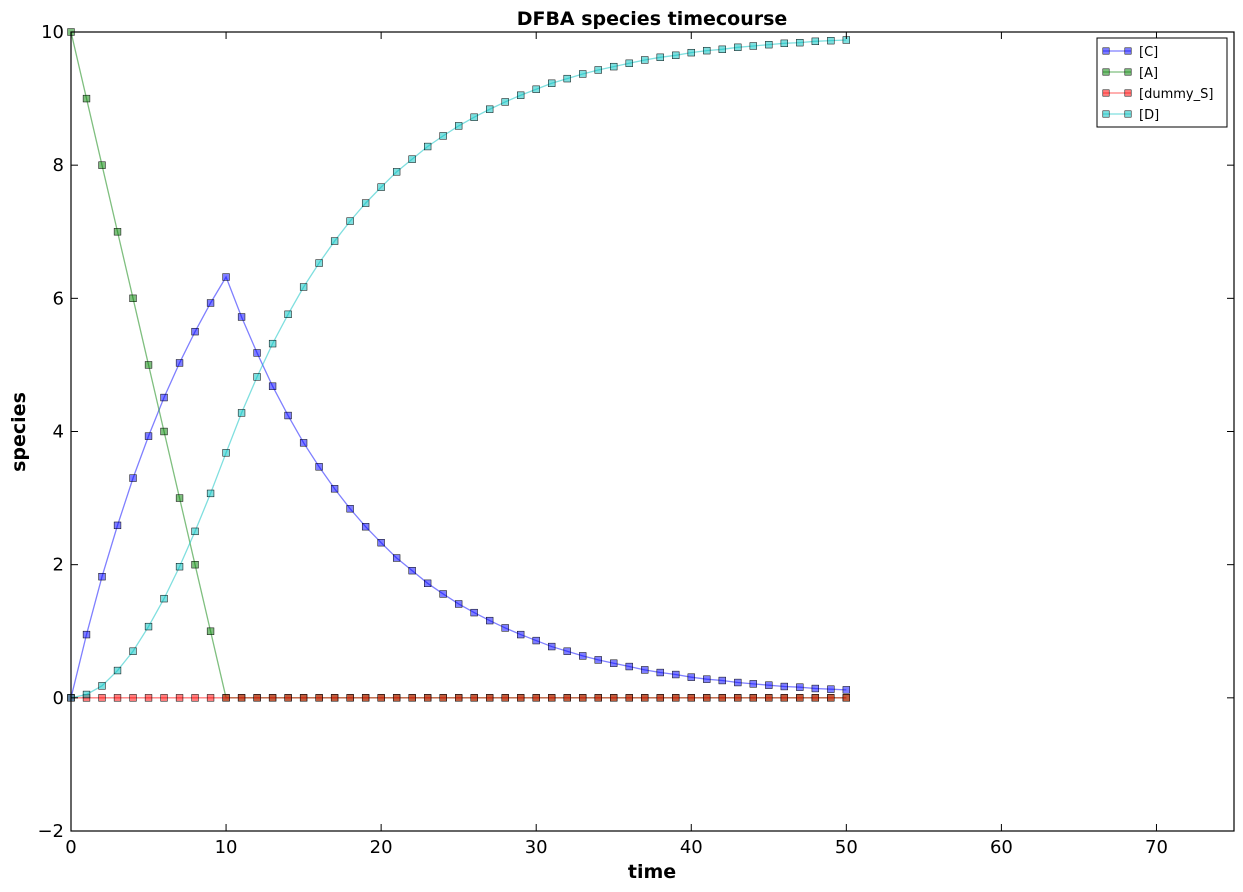 The width and height of the screenshot is (1243, 892). What do you see at coordinates (52, 32) in the screenshot?
I see `y-tick-label: 10` at bounding box center [52, 32].